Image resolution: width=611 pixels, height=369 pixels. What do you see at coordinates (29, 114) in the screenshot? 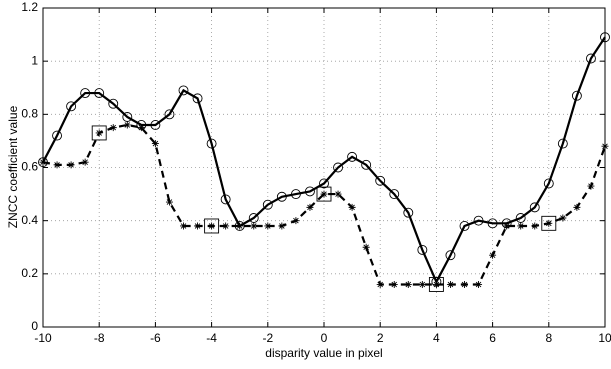
I see `y-tick-label: 0.8` at bounding box center [29, 114].